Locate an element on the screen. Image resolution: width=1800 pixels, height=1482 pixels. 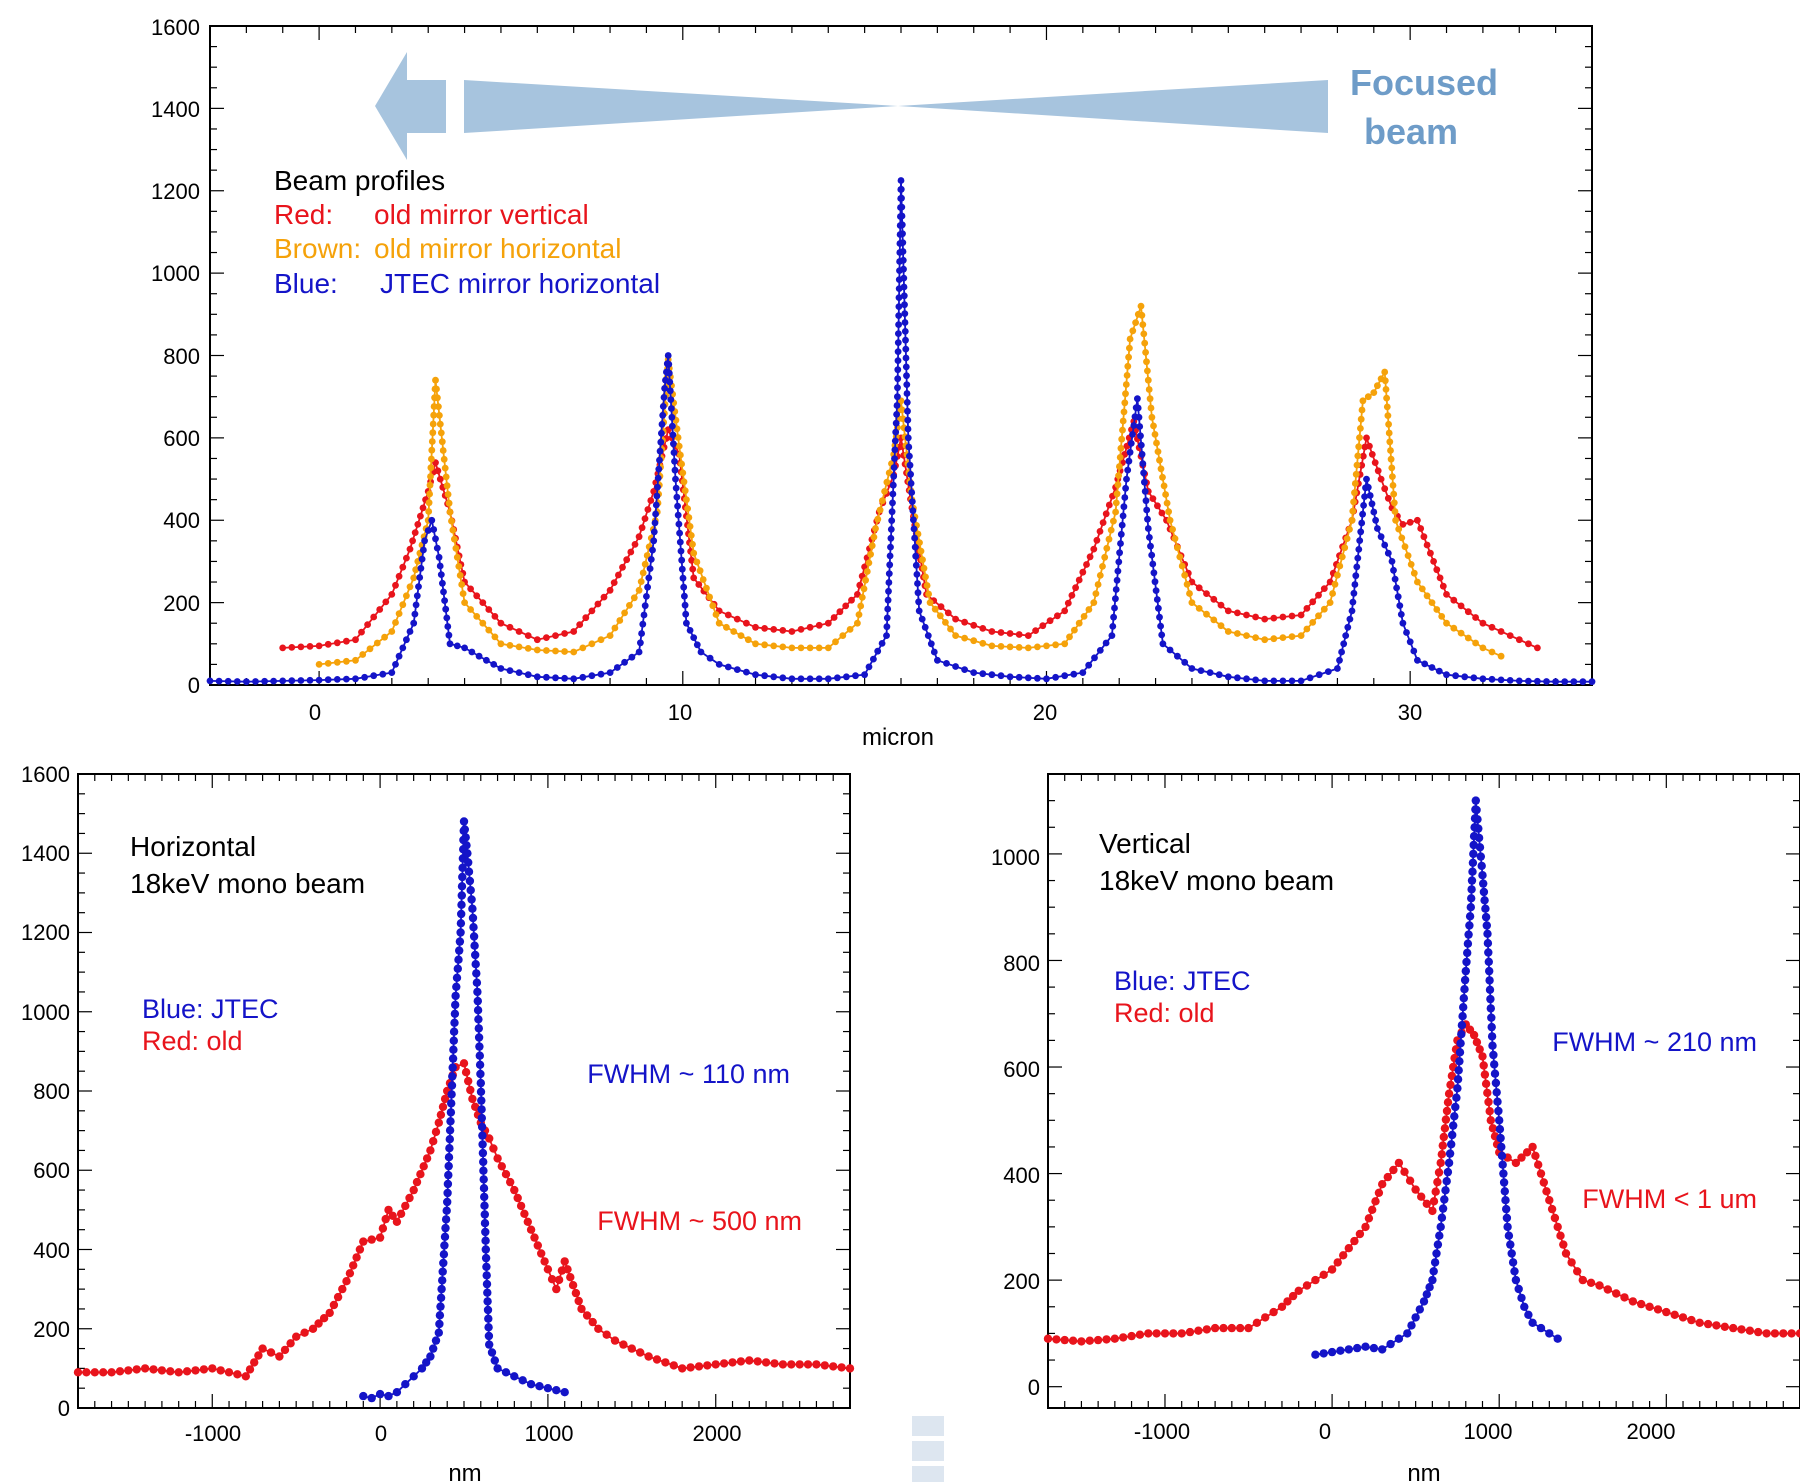
beam-cone-right is located at coordinates (1113, 106).